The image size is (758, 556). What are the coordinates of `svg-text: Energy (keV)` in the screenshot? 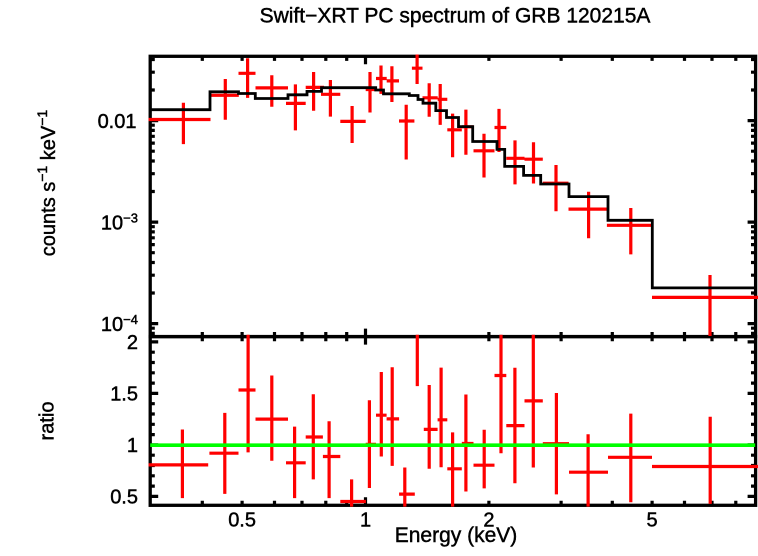 It's located at (456, 535).